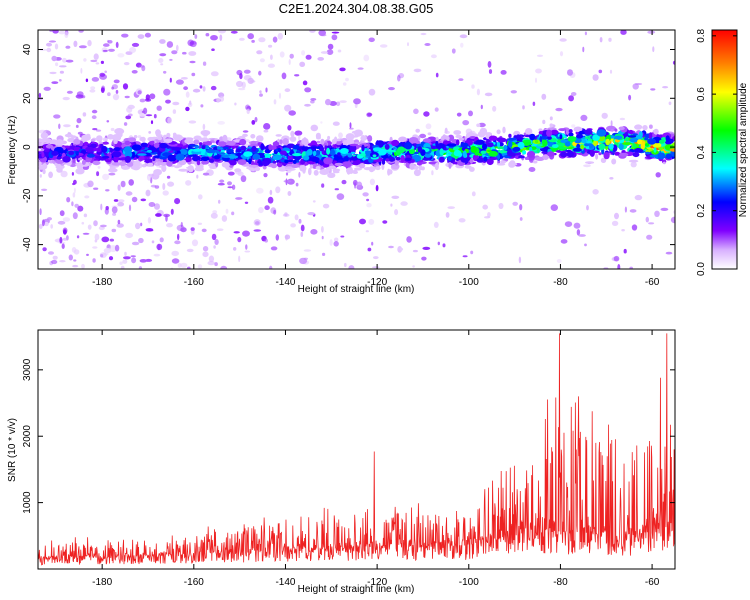  Describe the element at coordinates (469, 582) in the screenshot. I see `x-tick-label: -100` at that location.